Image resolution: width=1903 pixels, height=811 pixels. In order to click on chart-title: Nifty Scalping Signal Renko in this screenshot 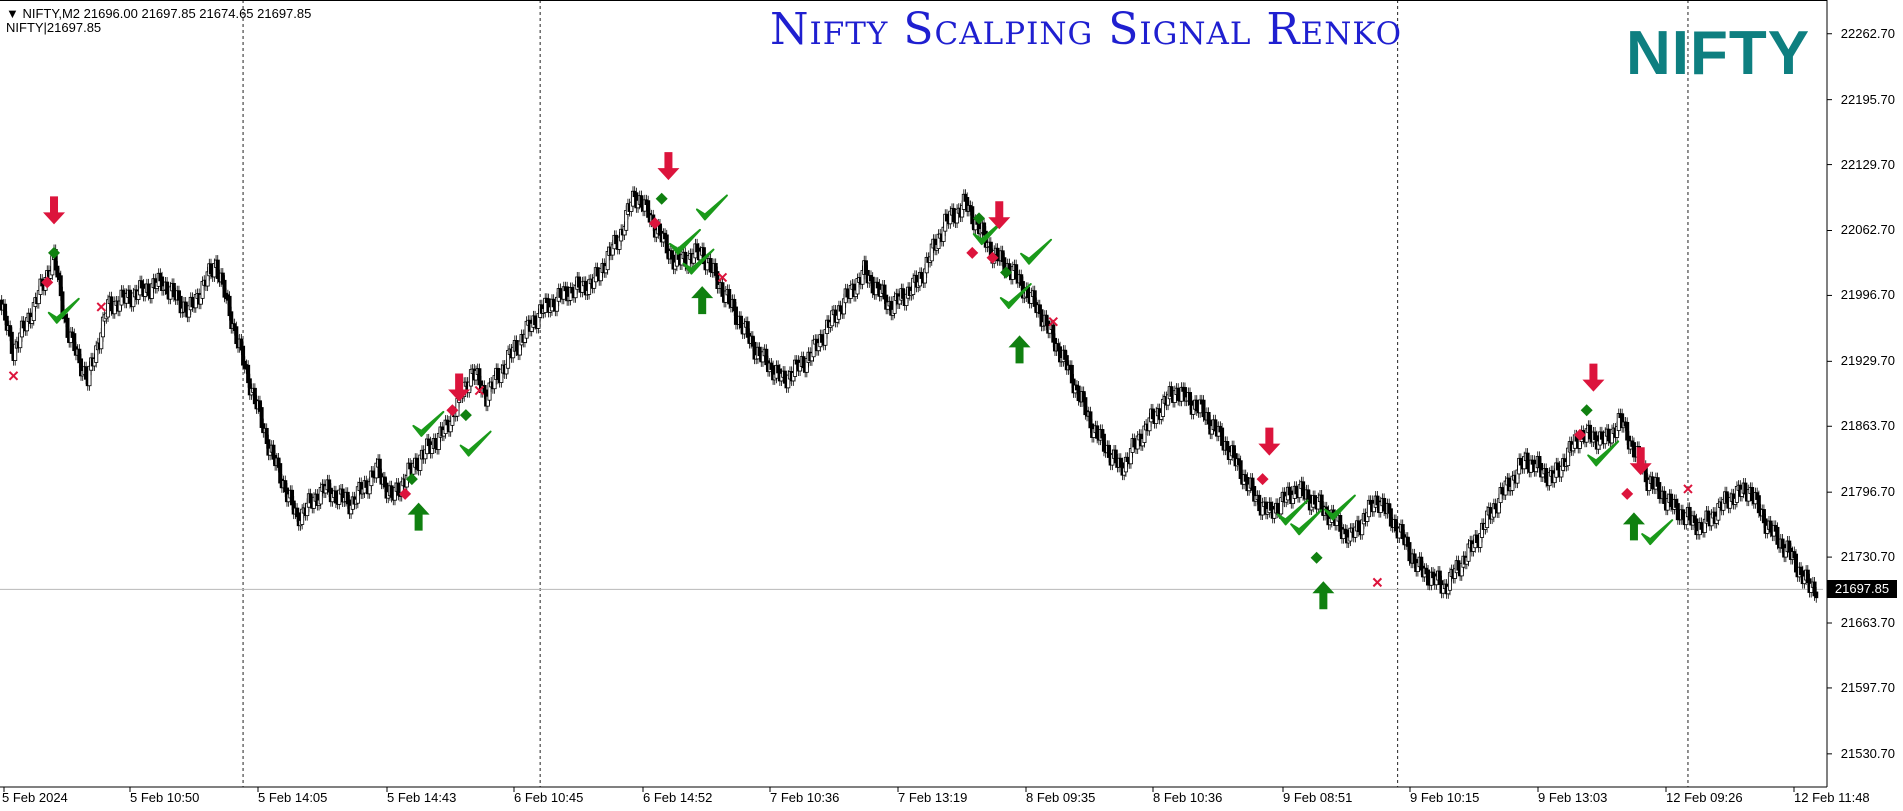, I will do `click(1086, 29)`.